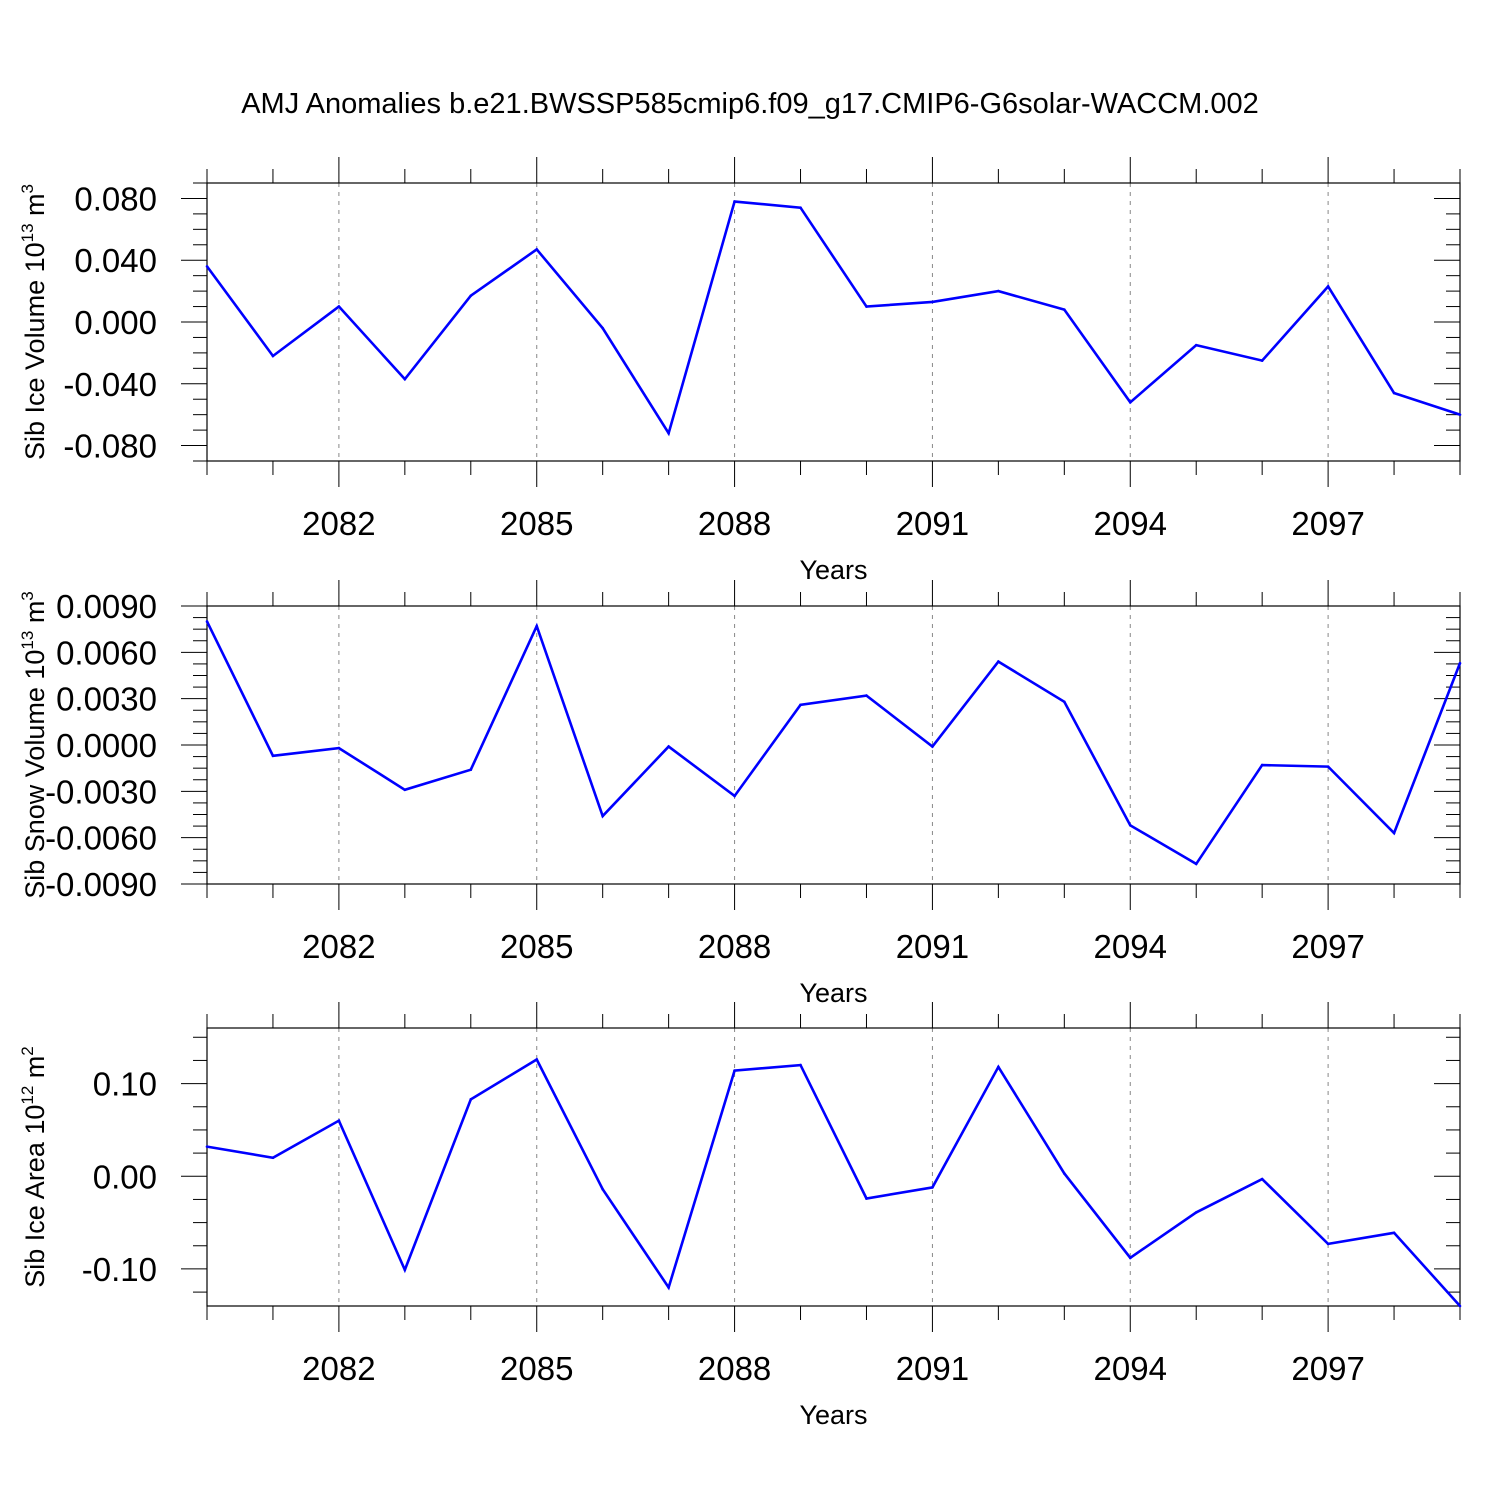 The width and height of the screenshot is (1500, 1500). What do you see at coordinates (34, 1167) in the screenshot?
I see `y-axis-label: Sib Ice Area 1012 m2` at bounding box center [34, 1167].